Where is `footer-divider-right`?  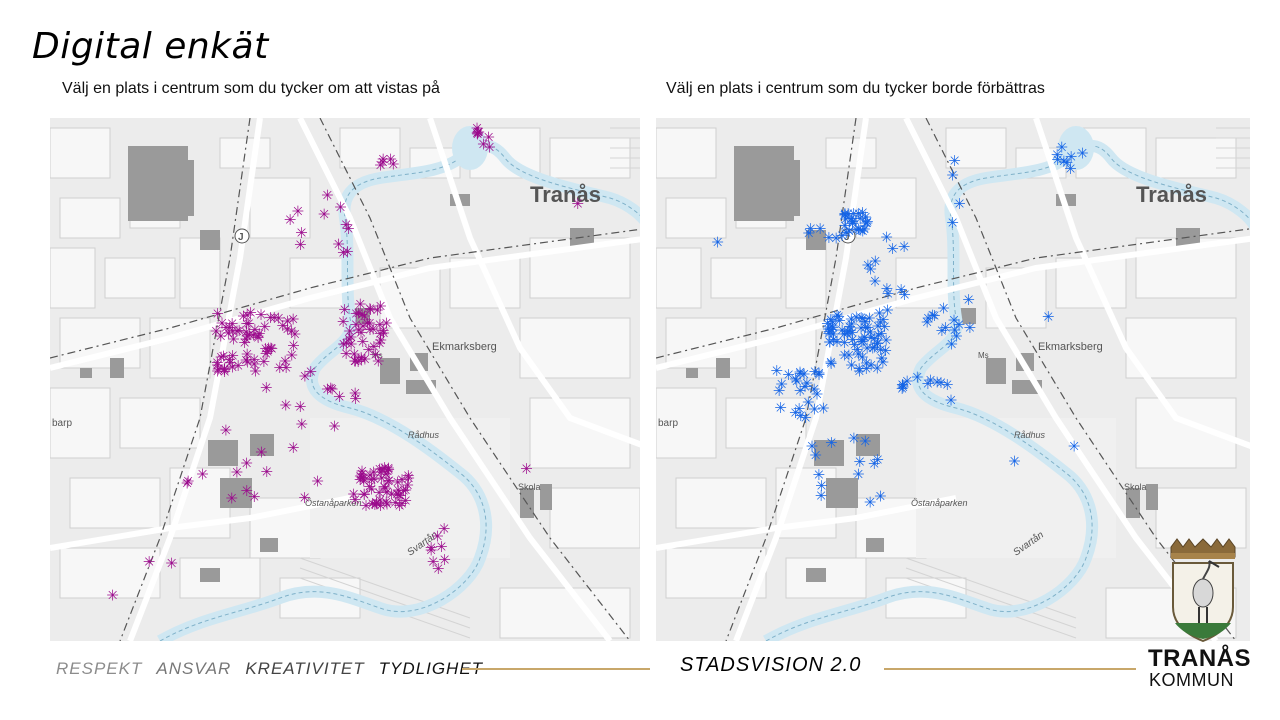 footer-divider-right is located at coordinates (1010, 669).